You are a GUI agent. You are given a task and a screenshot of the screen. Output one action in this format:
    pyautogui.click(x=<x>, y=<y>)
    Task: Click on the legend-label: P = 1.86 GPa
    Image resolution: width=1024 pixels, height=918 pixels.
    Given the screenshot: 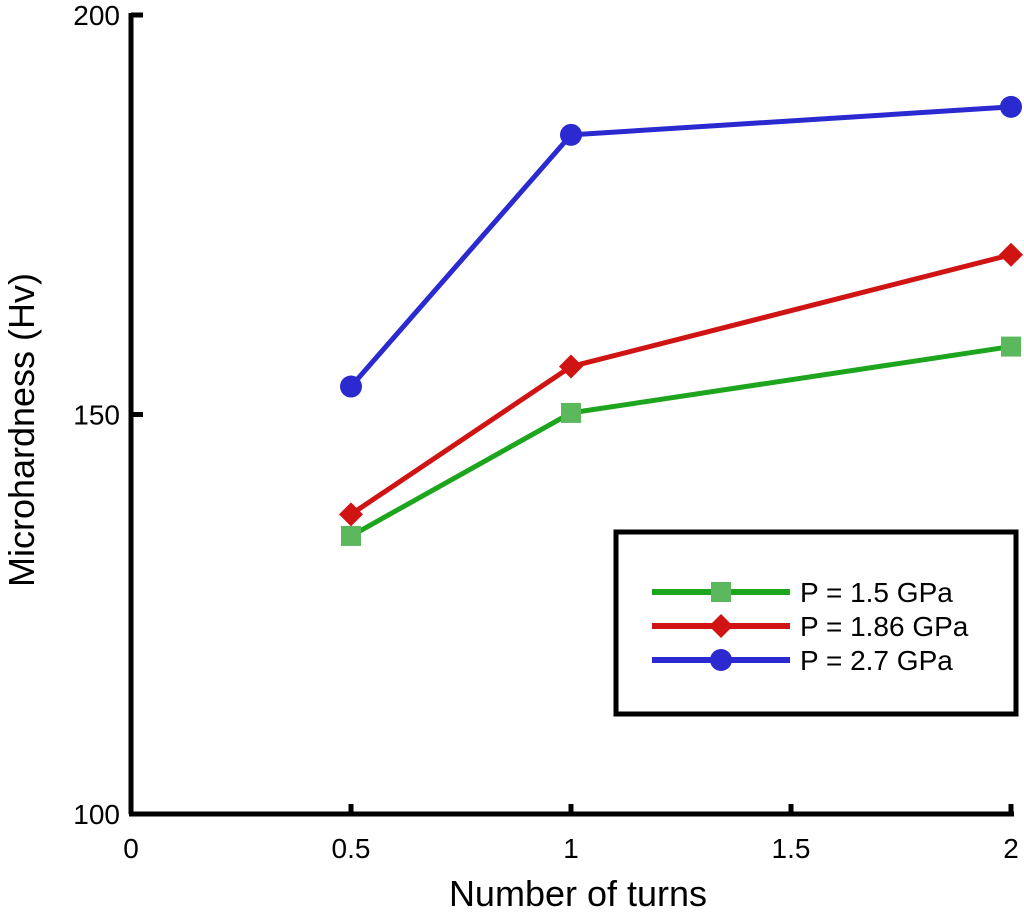 What is the action you would take?
    pyautogui.click(x=884, y=626)
    